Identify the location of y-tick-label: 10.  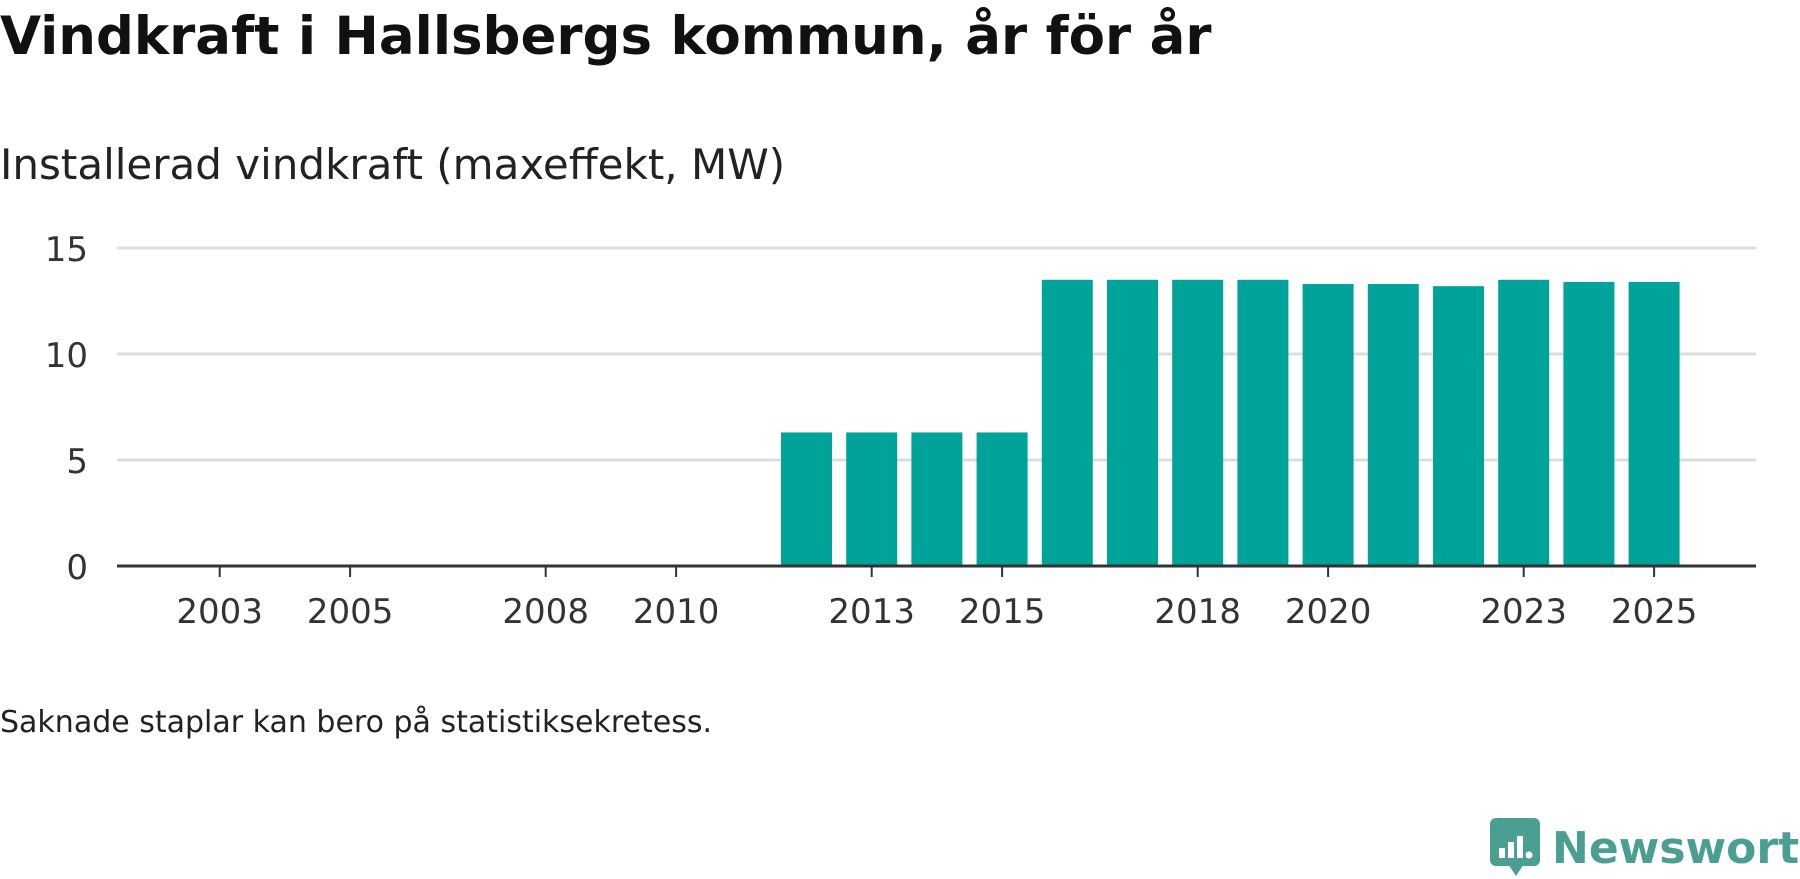
(66, 356).